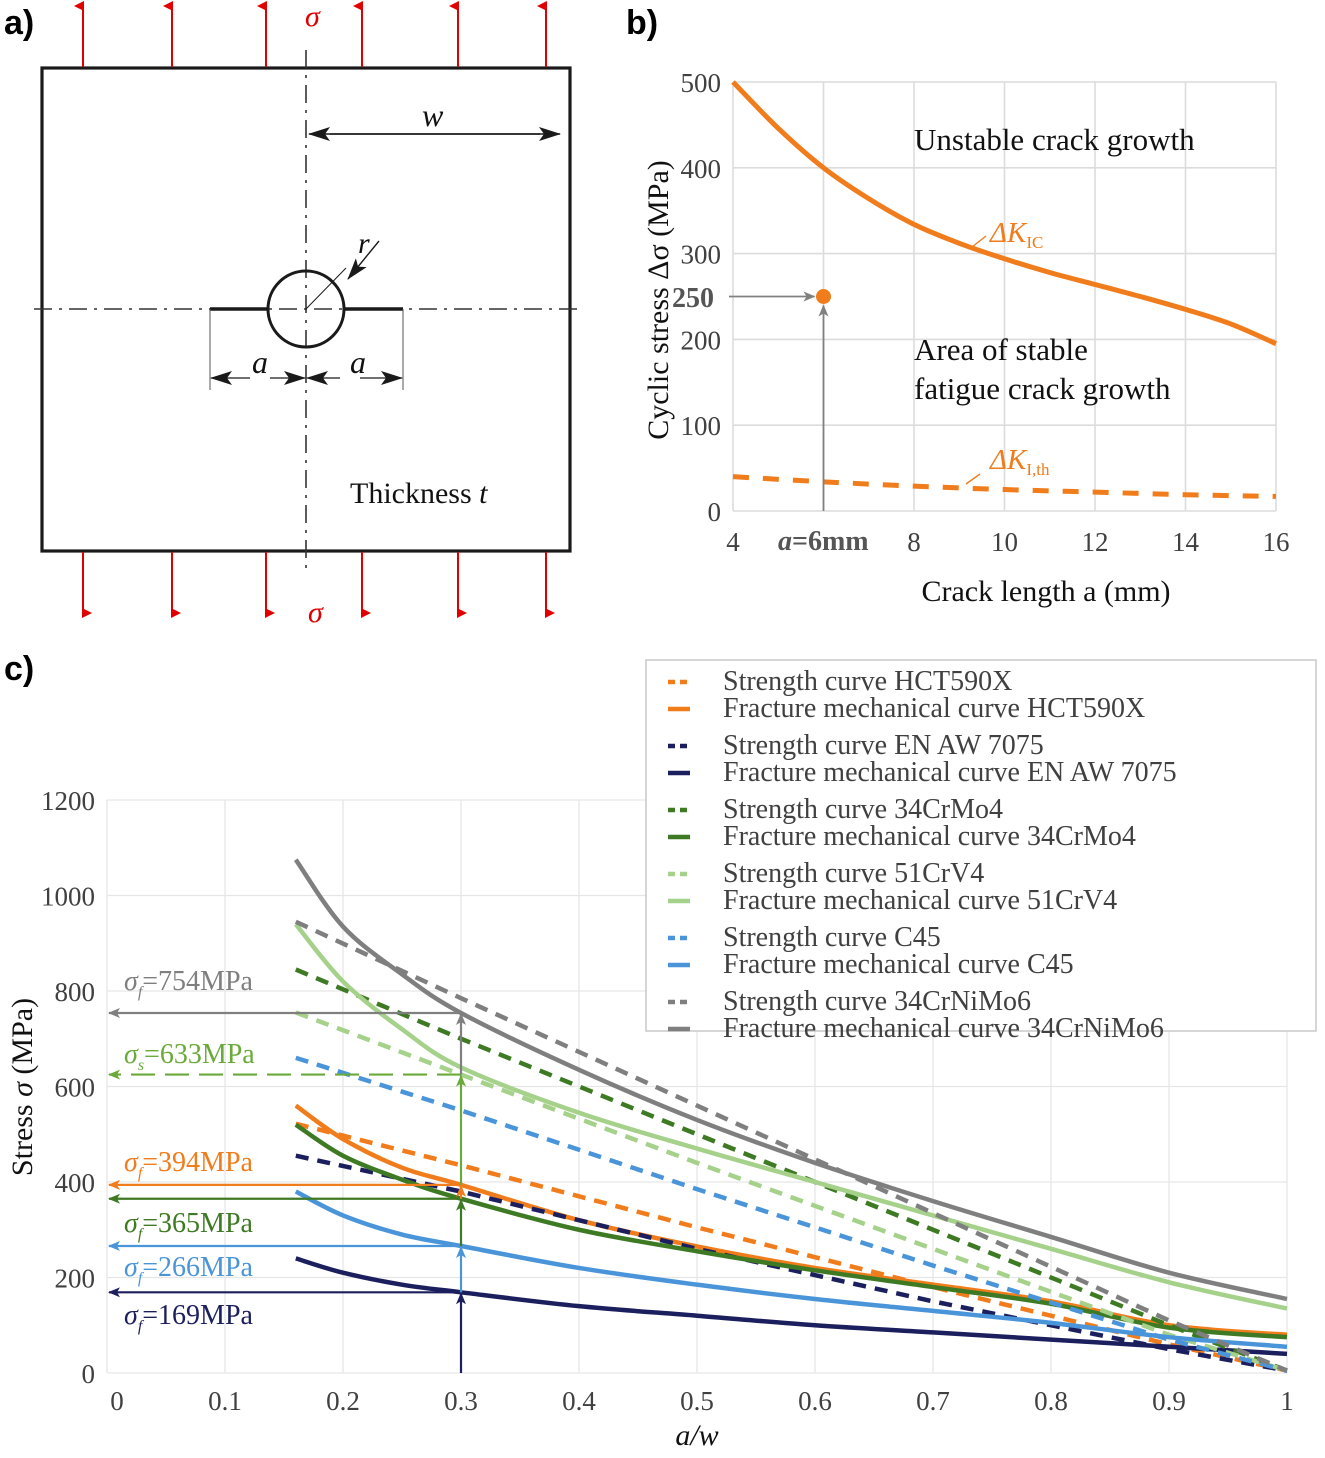 The width and height of the screenshot is (1325, 1458). I want to click on c-y-tick-label: 800, so click(75, 992).